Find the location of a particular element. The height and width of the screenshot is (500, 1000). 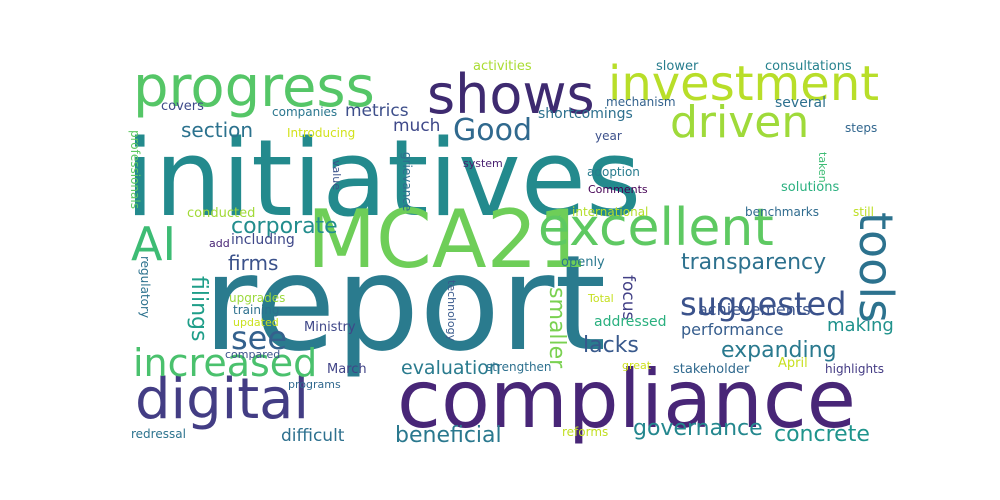

word-achievements: achievements is located at coordinates (754, 309).